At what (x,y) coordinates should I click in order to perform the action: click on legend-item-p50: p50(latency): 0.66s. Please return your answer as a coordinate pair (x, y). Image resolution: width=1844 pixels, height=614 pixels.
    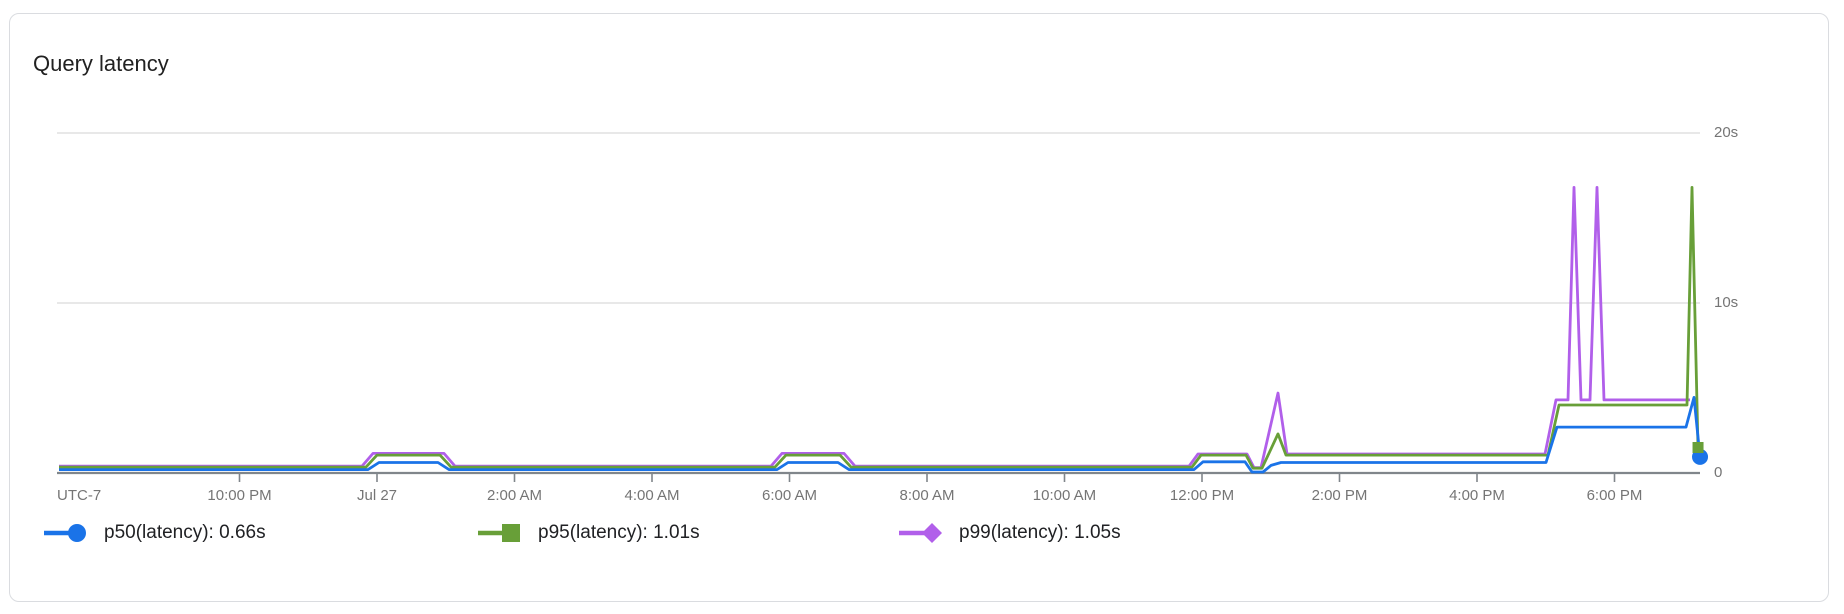
    Looking at the image, I should click on (155, 533).